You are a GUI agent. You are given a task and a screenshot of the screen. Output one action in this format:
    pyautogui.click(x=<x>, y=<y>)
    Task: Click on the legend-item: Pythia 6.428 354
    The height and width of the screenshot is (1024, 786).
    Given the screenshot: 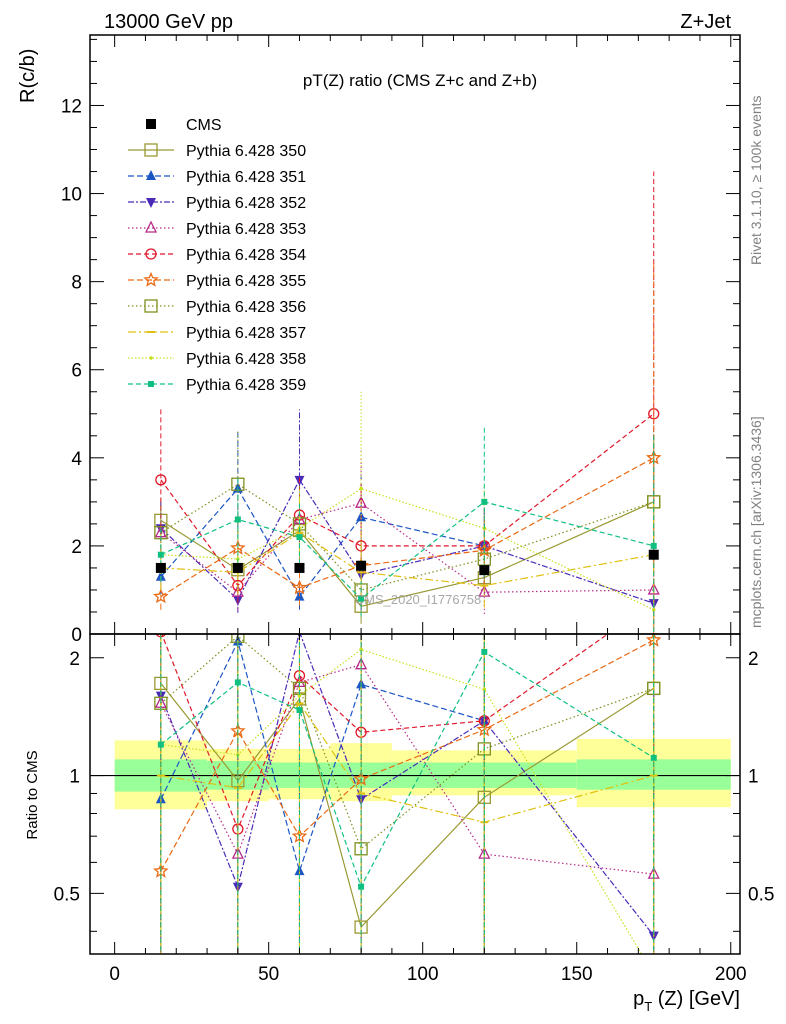 What is the action you would take?
    pyautogui.click(x=217, y=255)
    